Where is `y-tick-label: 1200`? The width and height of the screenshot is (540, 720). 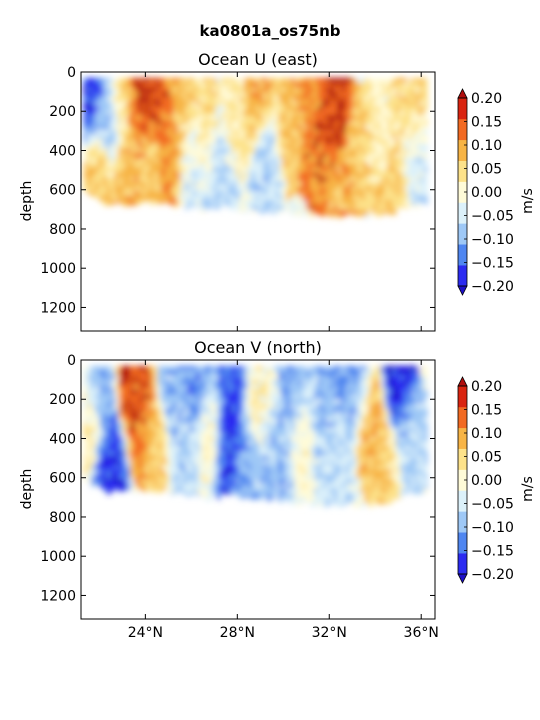
y-tick-label: 1200 is located at coordinates (58, 308).